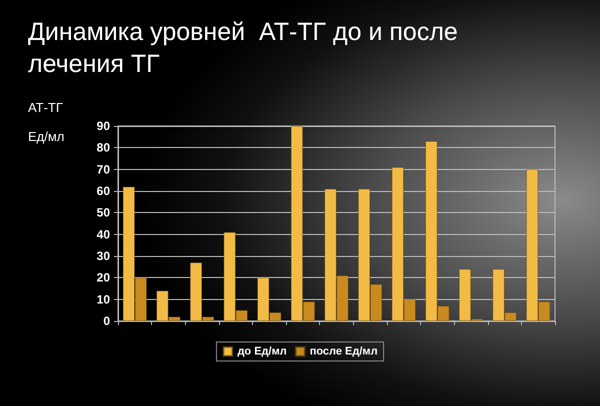 The width and height of the screenshot is (600, 406). What do you see at coordinates (344, 352) in the screenshot?
I see `legend-label: после Ед/мл` at bounding box center [344, 352].